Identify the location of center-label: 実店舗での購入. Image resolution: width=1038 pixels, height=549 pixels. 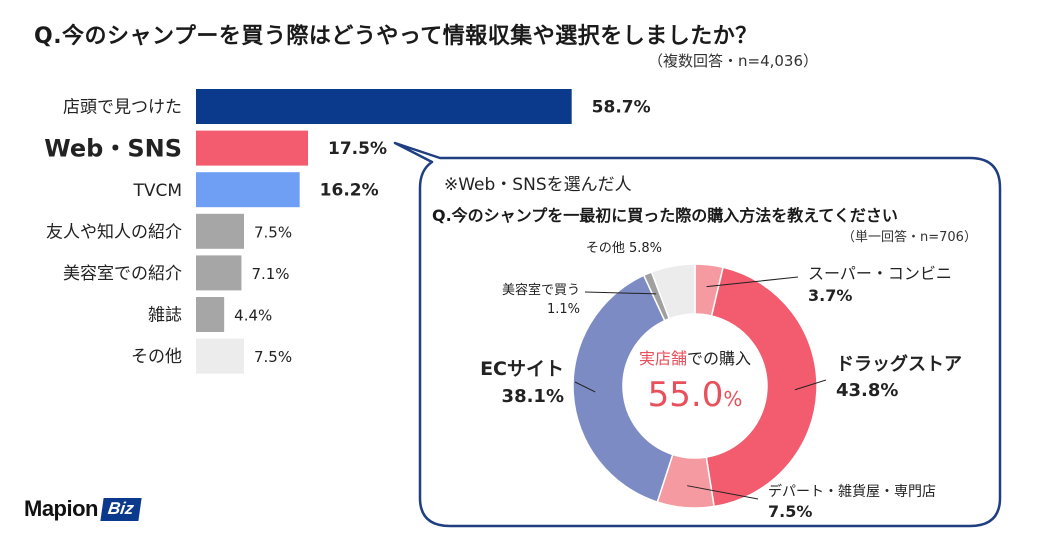
(695, 358).